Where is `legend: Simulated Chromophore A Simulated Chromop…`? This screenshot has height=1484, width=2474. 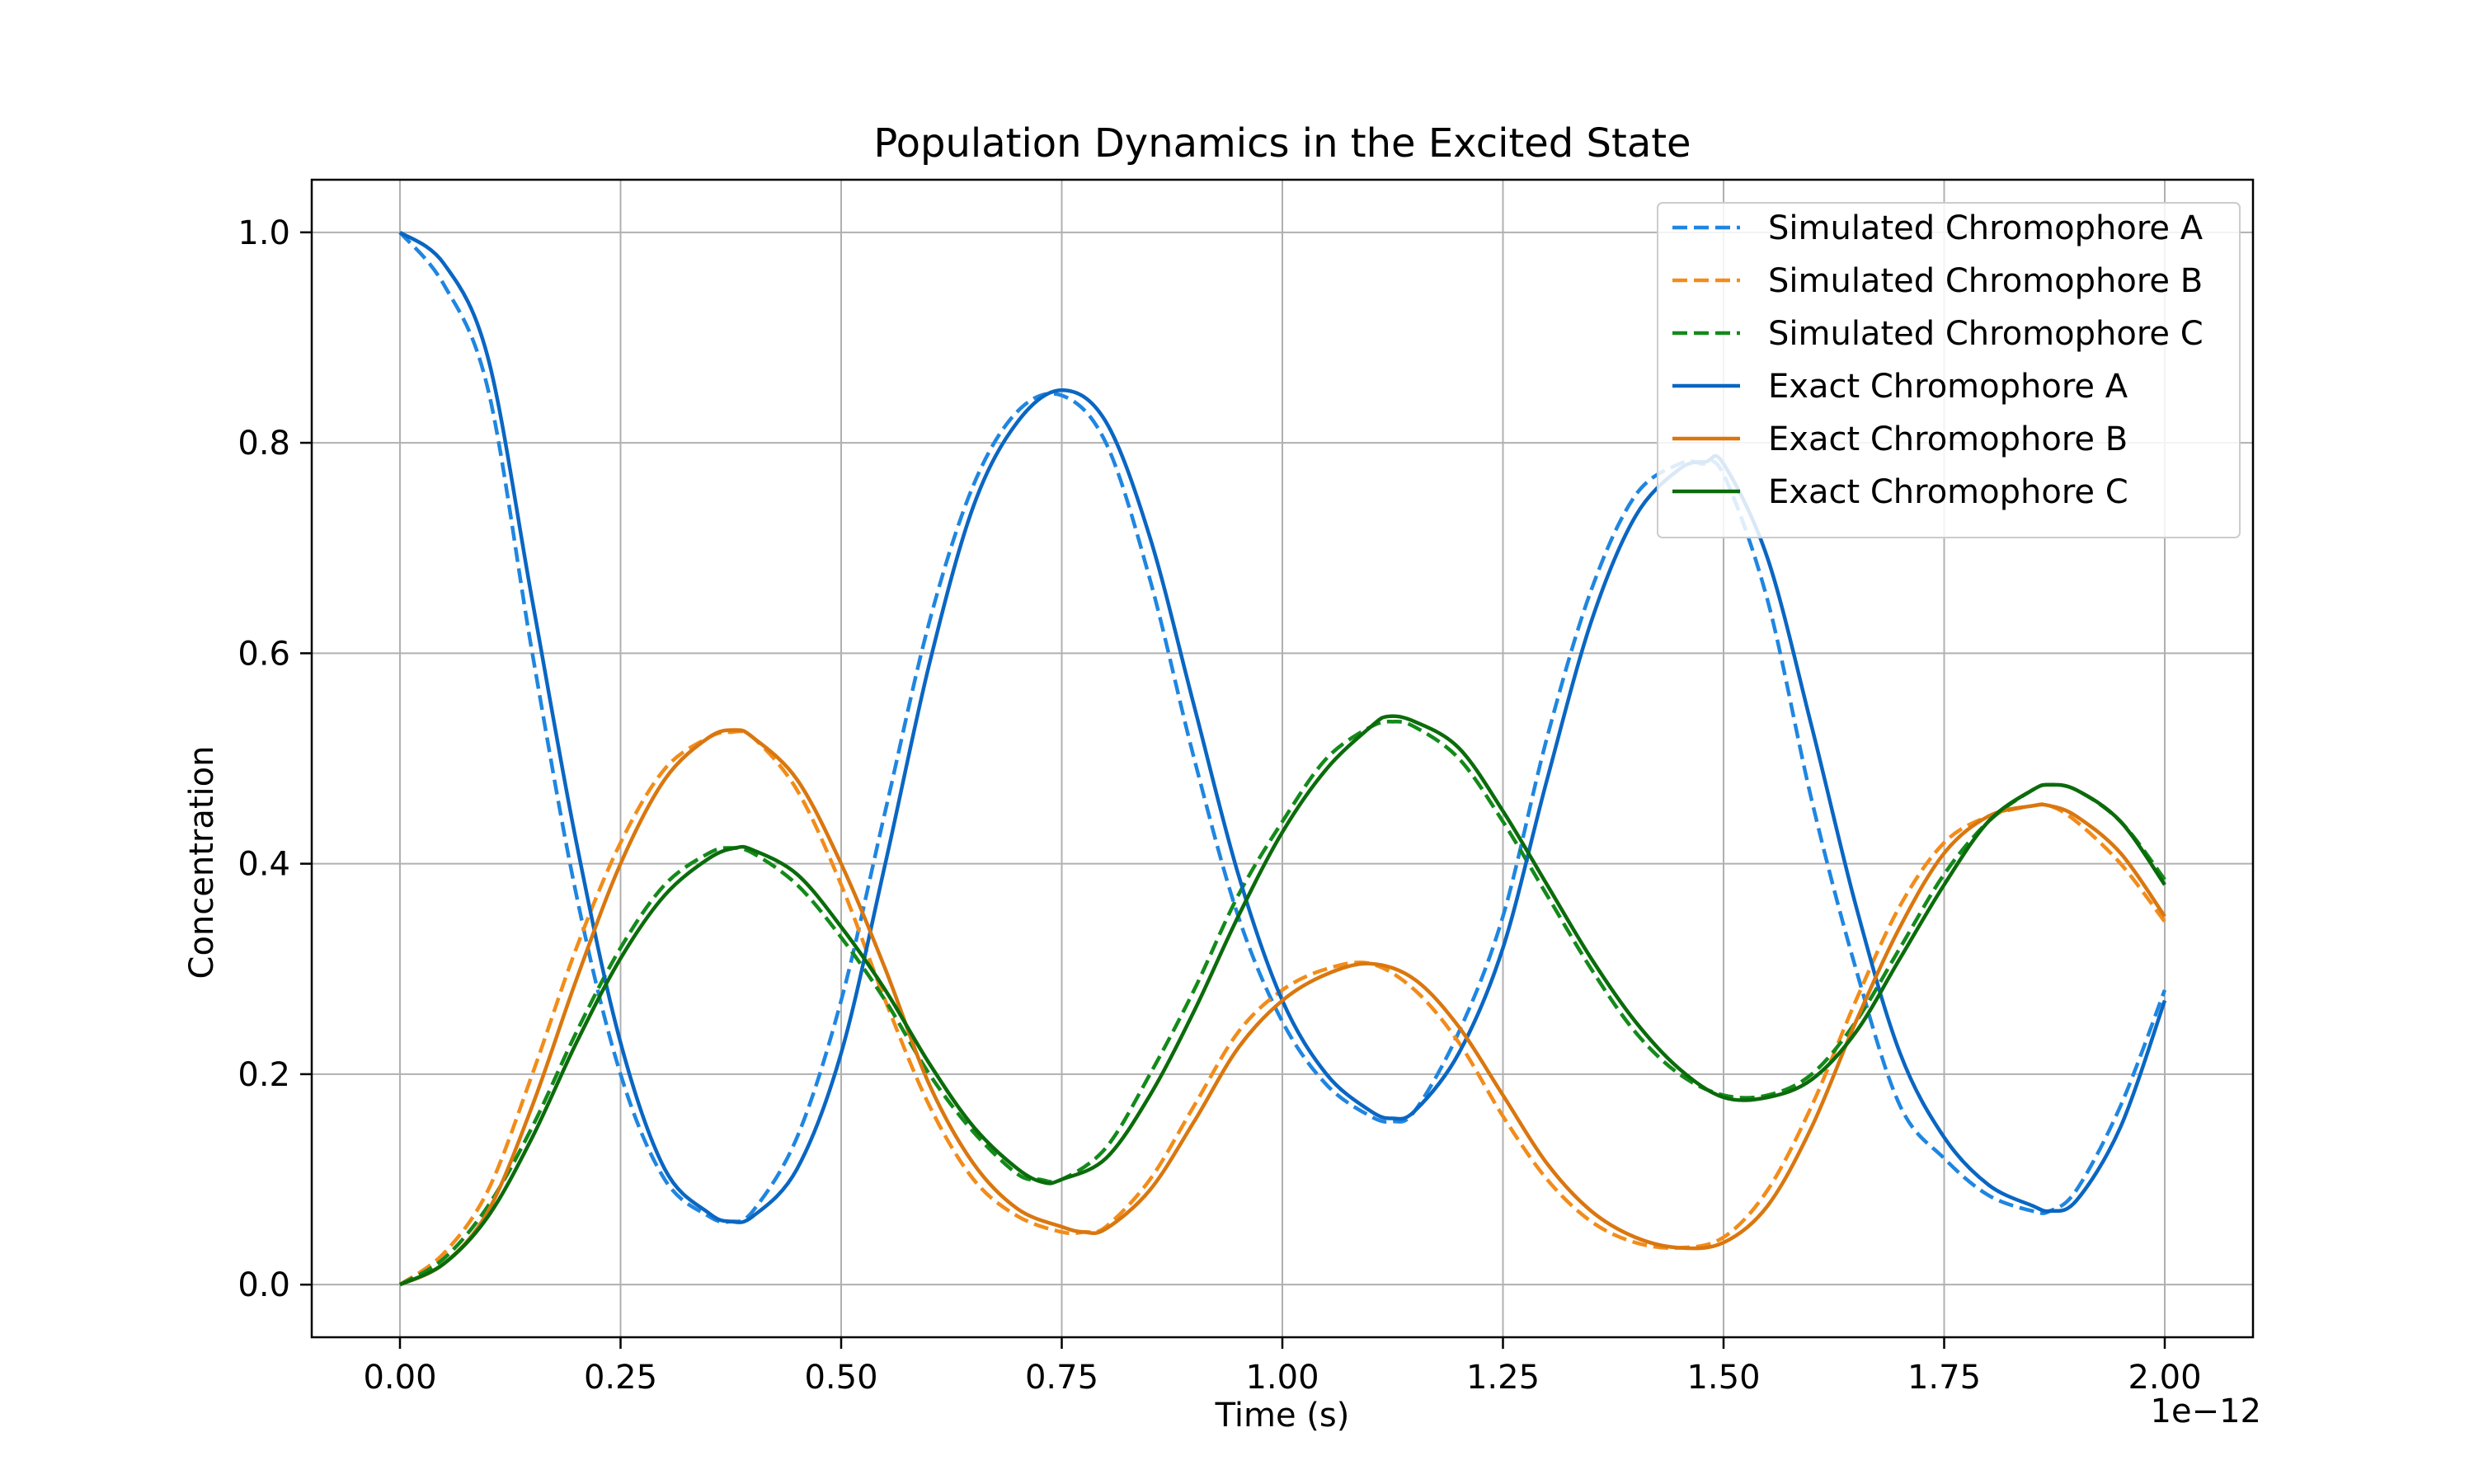
legend: Simulated Chromophore A Simulated Chromop… is located at coordinates (1949, 370).